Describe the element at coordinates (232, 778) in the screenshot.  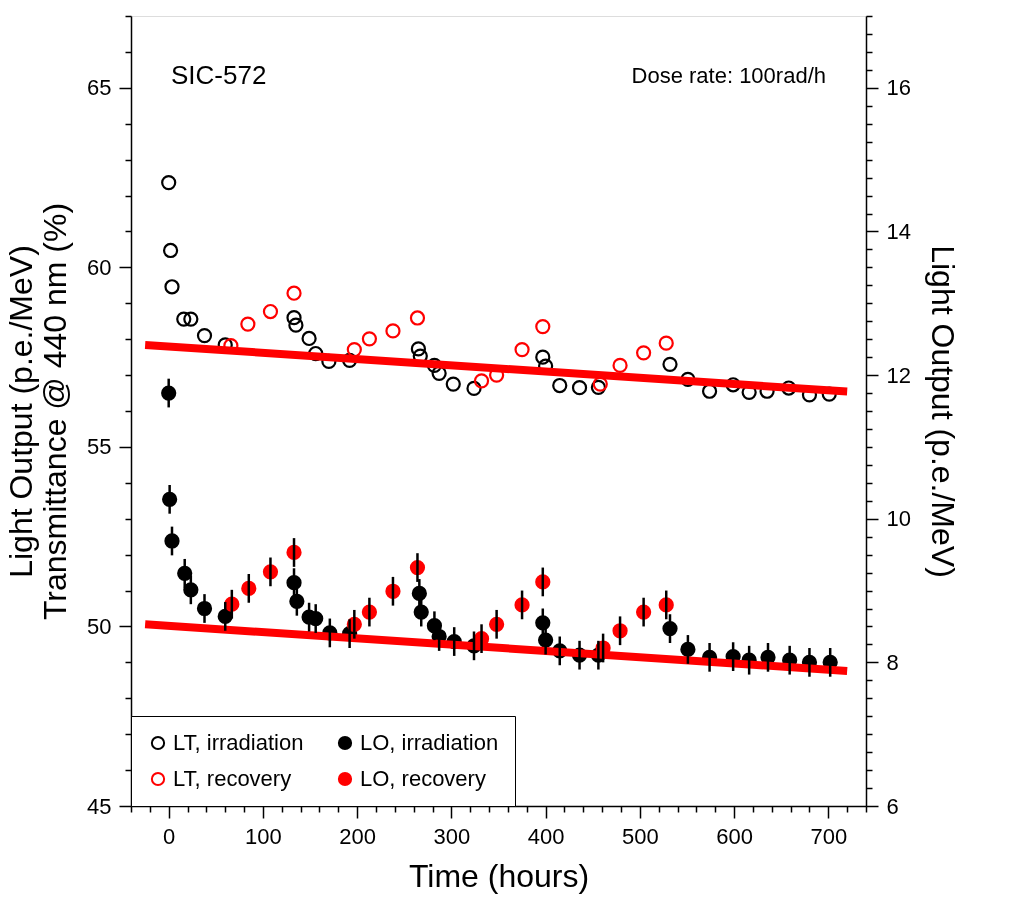
I see `legend-label: LT, recovery` at that location.